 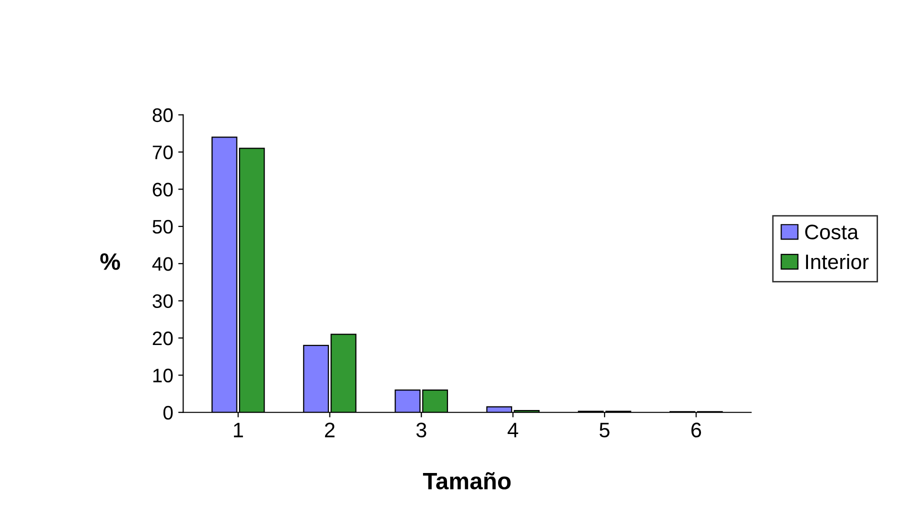 I want to click on legend-label: Costa, so click(x=832, y=232).